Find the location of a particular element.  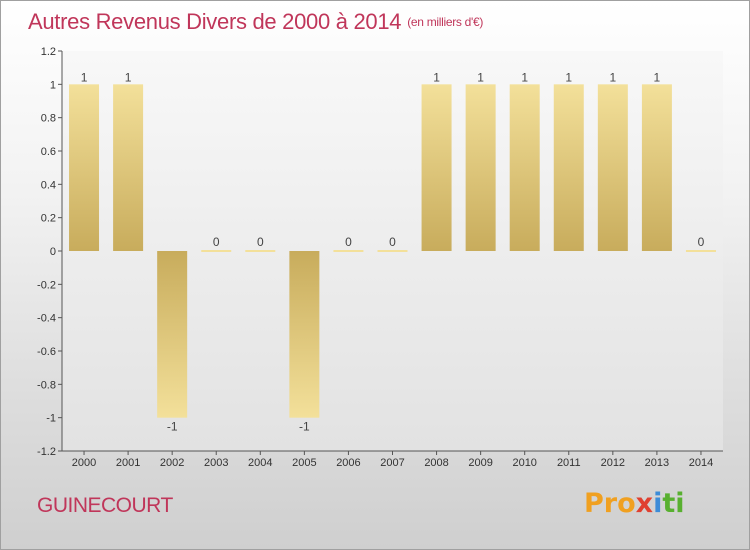

proxiti-logo: Proxiti is located at coordinates (634, 503).